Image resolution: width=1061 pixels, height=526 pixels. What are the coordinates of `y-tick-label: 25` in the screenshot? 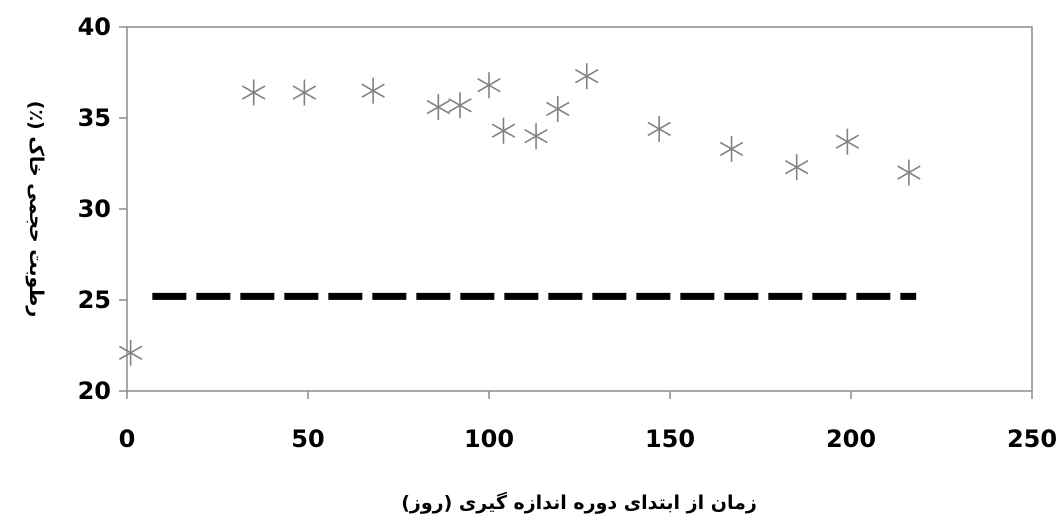 It's located at (94, 300).